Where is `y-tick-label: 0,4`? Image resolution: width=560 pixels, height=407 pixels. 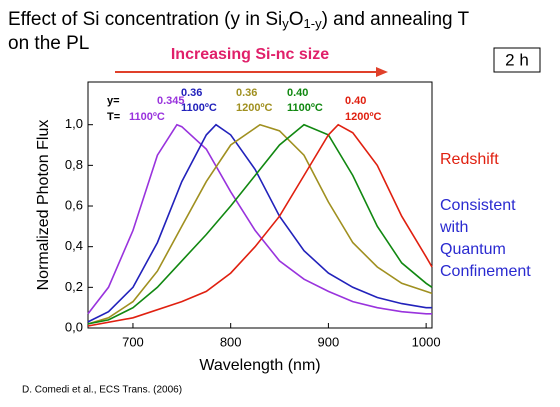
y-tick-label: 0,4 is located at coordinates (74, 245).